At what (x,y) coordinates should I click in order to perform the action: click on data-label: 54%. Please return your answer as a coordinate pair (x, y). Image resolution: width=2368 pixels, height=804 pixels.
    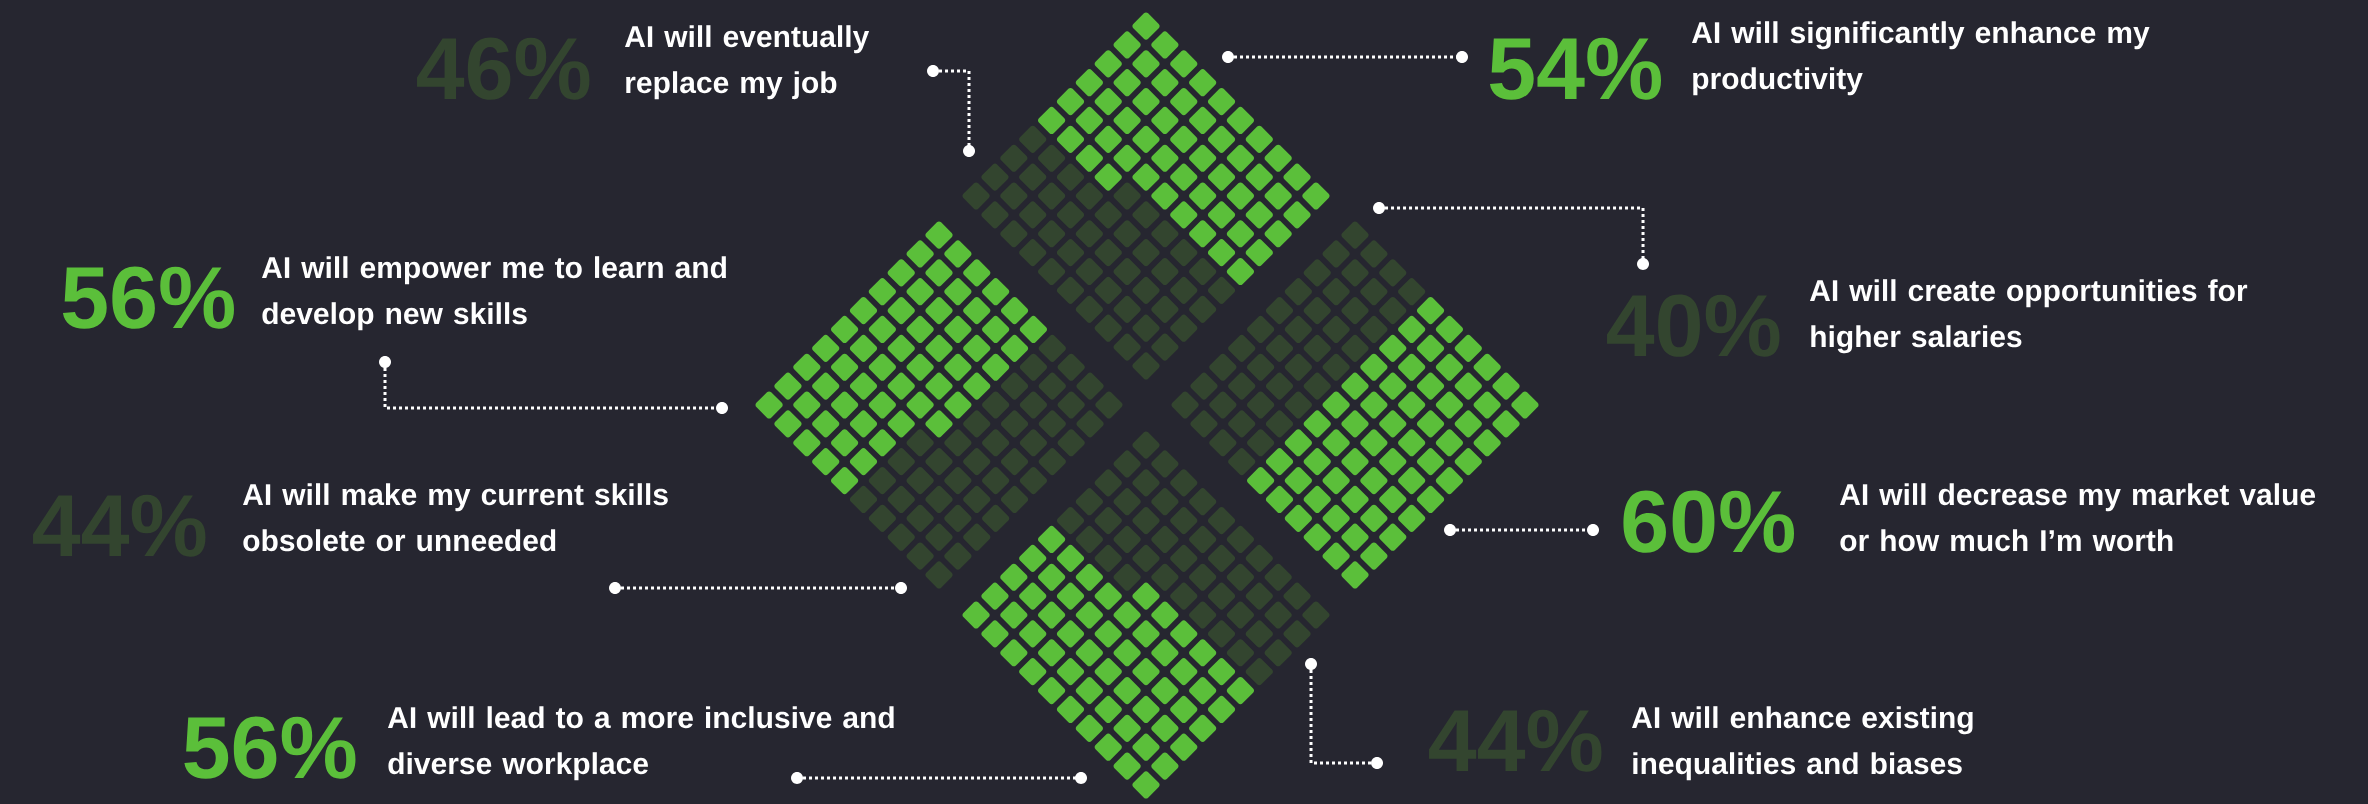
    Looking at the image, I should click on (1575, 68).